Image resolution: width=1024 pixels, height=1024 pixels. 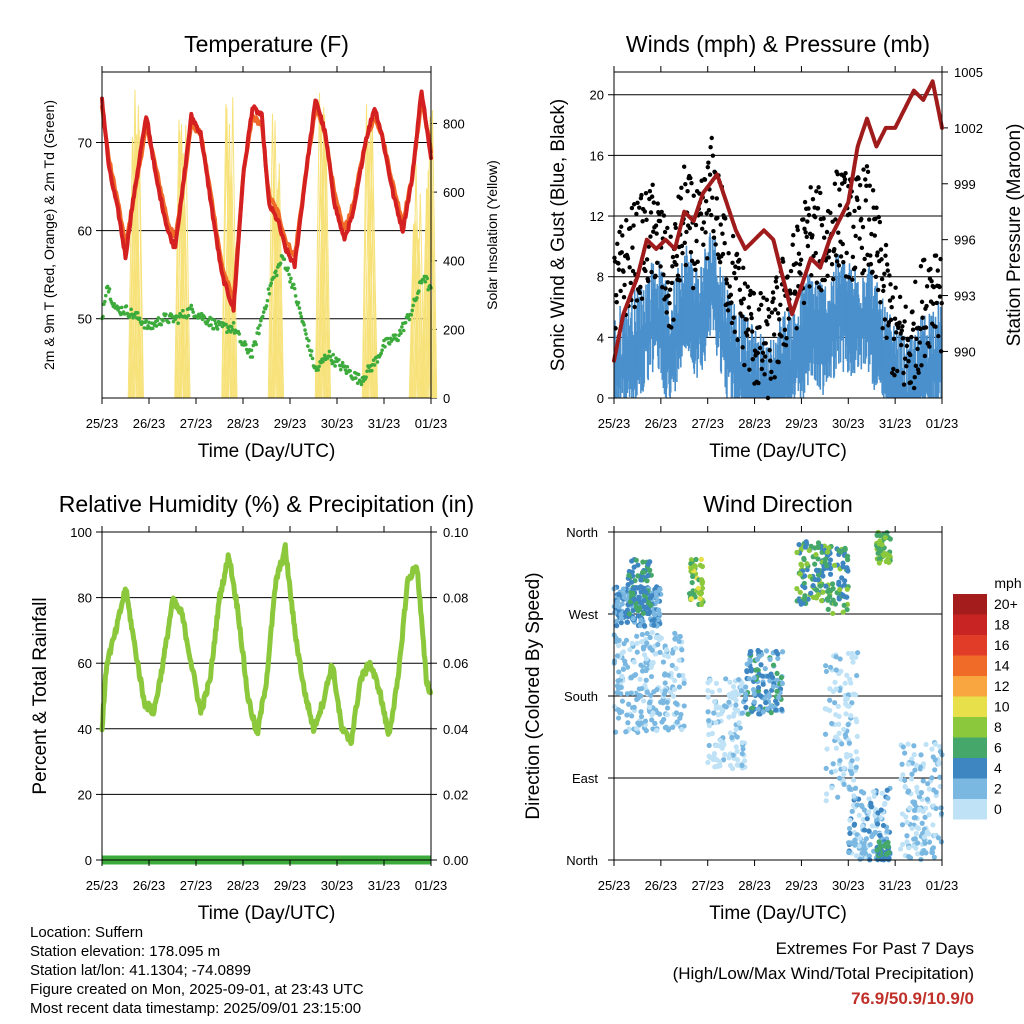 What do you see at coordinates (85, 319) in the screenshot?
I see `y-tick-label: 50` at bounding box center [85, 319].